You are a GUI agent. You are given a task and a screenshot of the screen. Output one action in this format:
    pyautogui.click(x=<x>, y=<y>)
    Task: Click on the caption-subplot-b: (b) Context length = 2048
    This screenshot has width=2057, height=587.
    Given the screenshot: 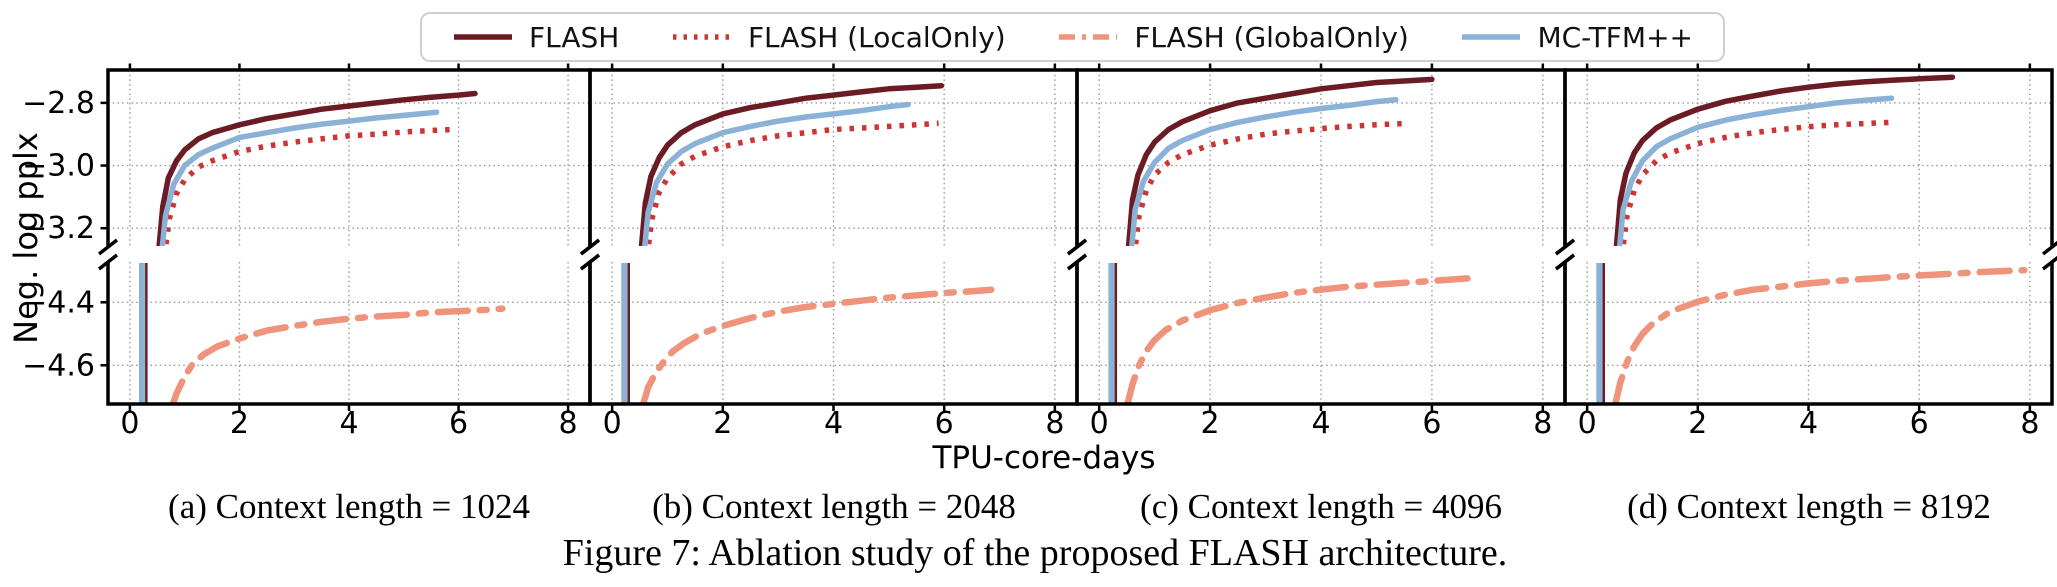 What is the action you would take?
    pyautogui.click(x=834, y=506)
    